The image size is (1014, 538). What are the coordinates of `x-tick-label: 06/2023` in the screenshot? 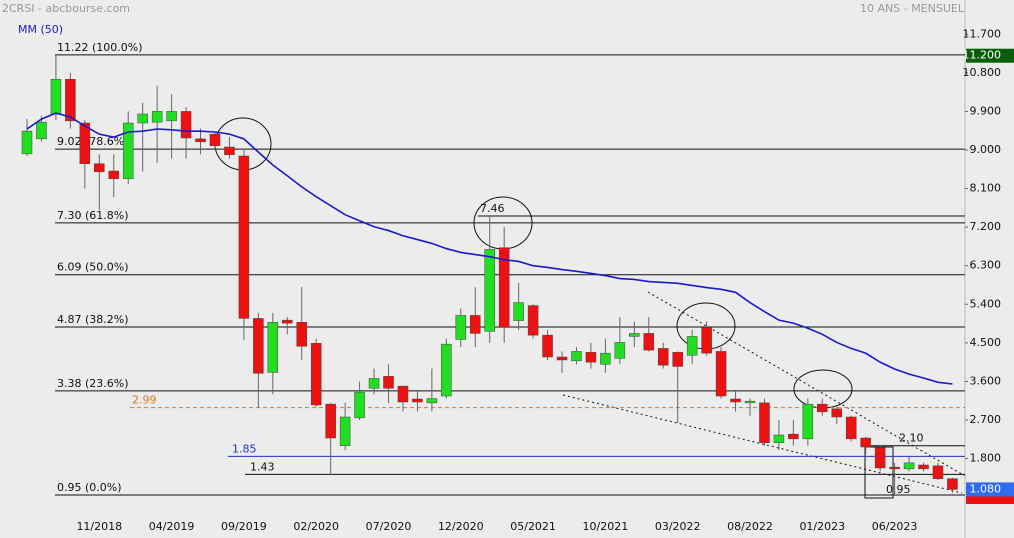 It's located at (895, 526).